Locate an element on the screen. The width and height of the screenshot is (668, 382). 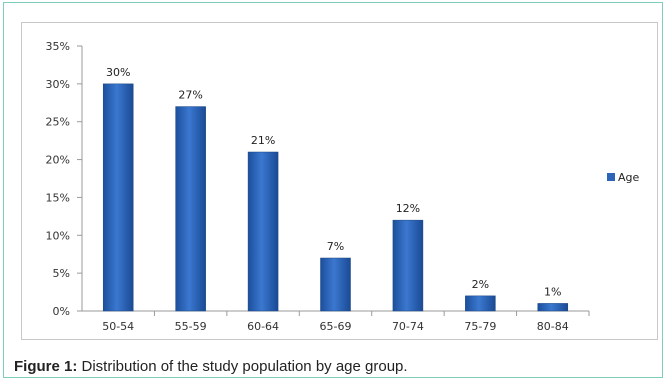
caption-label: Figure 1: is located at coordinates (46, 366).